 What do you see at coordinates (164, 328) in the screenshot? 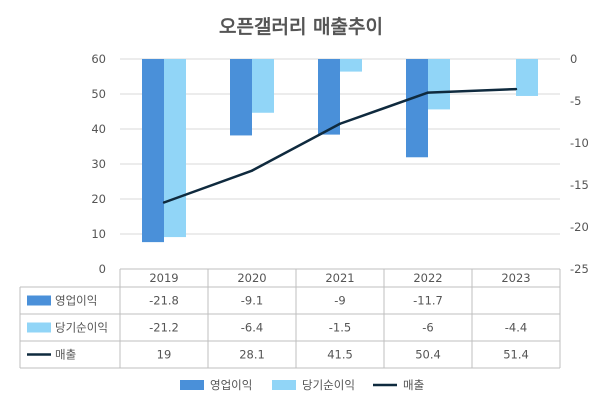
I see `table-cell: -21.2` at bounding box center [164, 328].